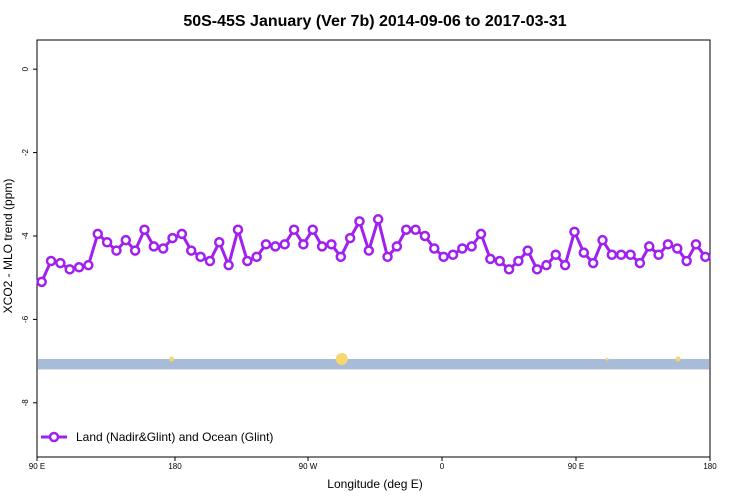  What do you see at coordinates (8, 246) in the screenshot?
I see `y-axis-label: XCO2 - MLO trend (ppm)` at bounding box center [8, 246].